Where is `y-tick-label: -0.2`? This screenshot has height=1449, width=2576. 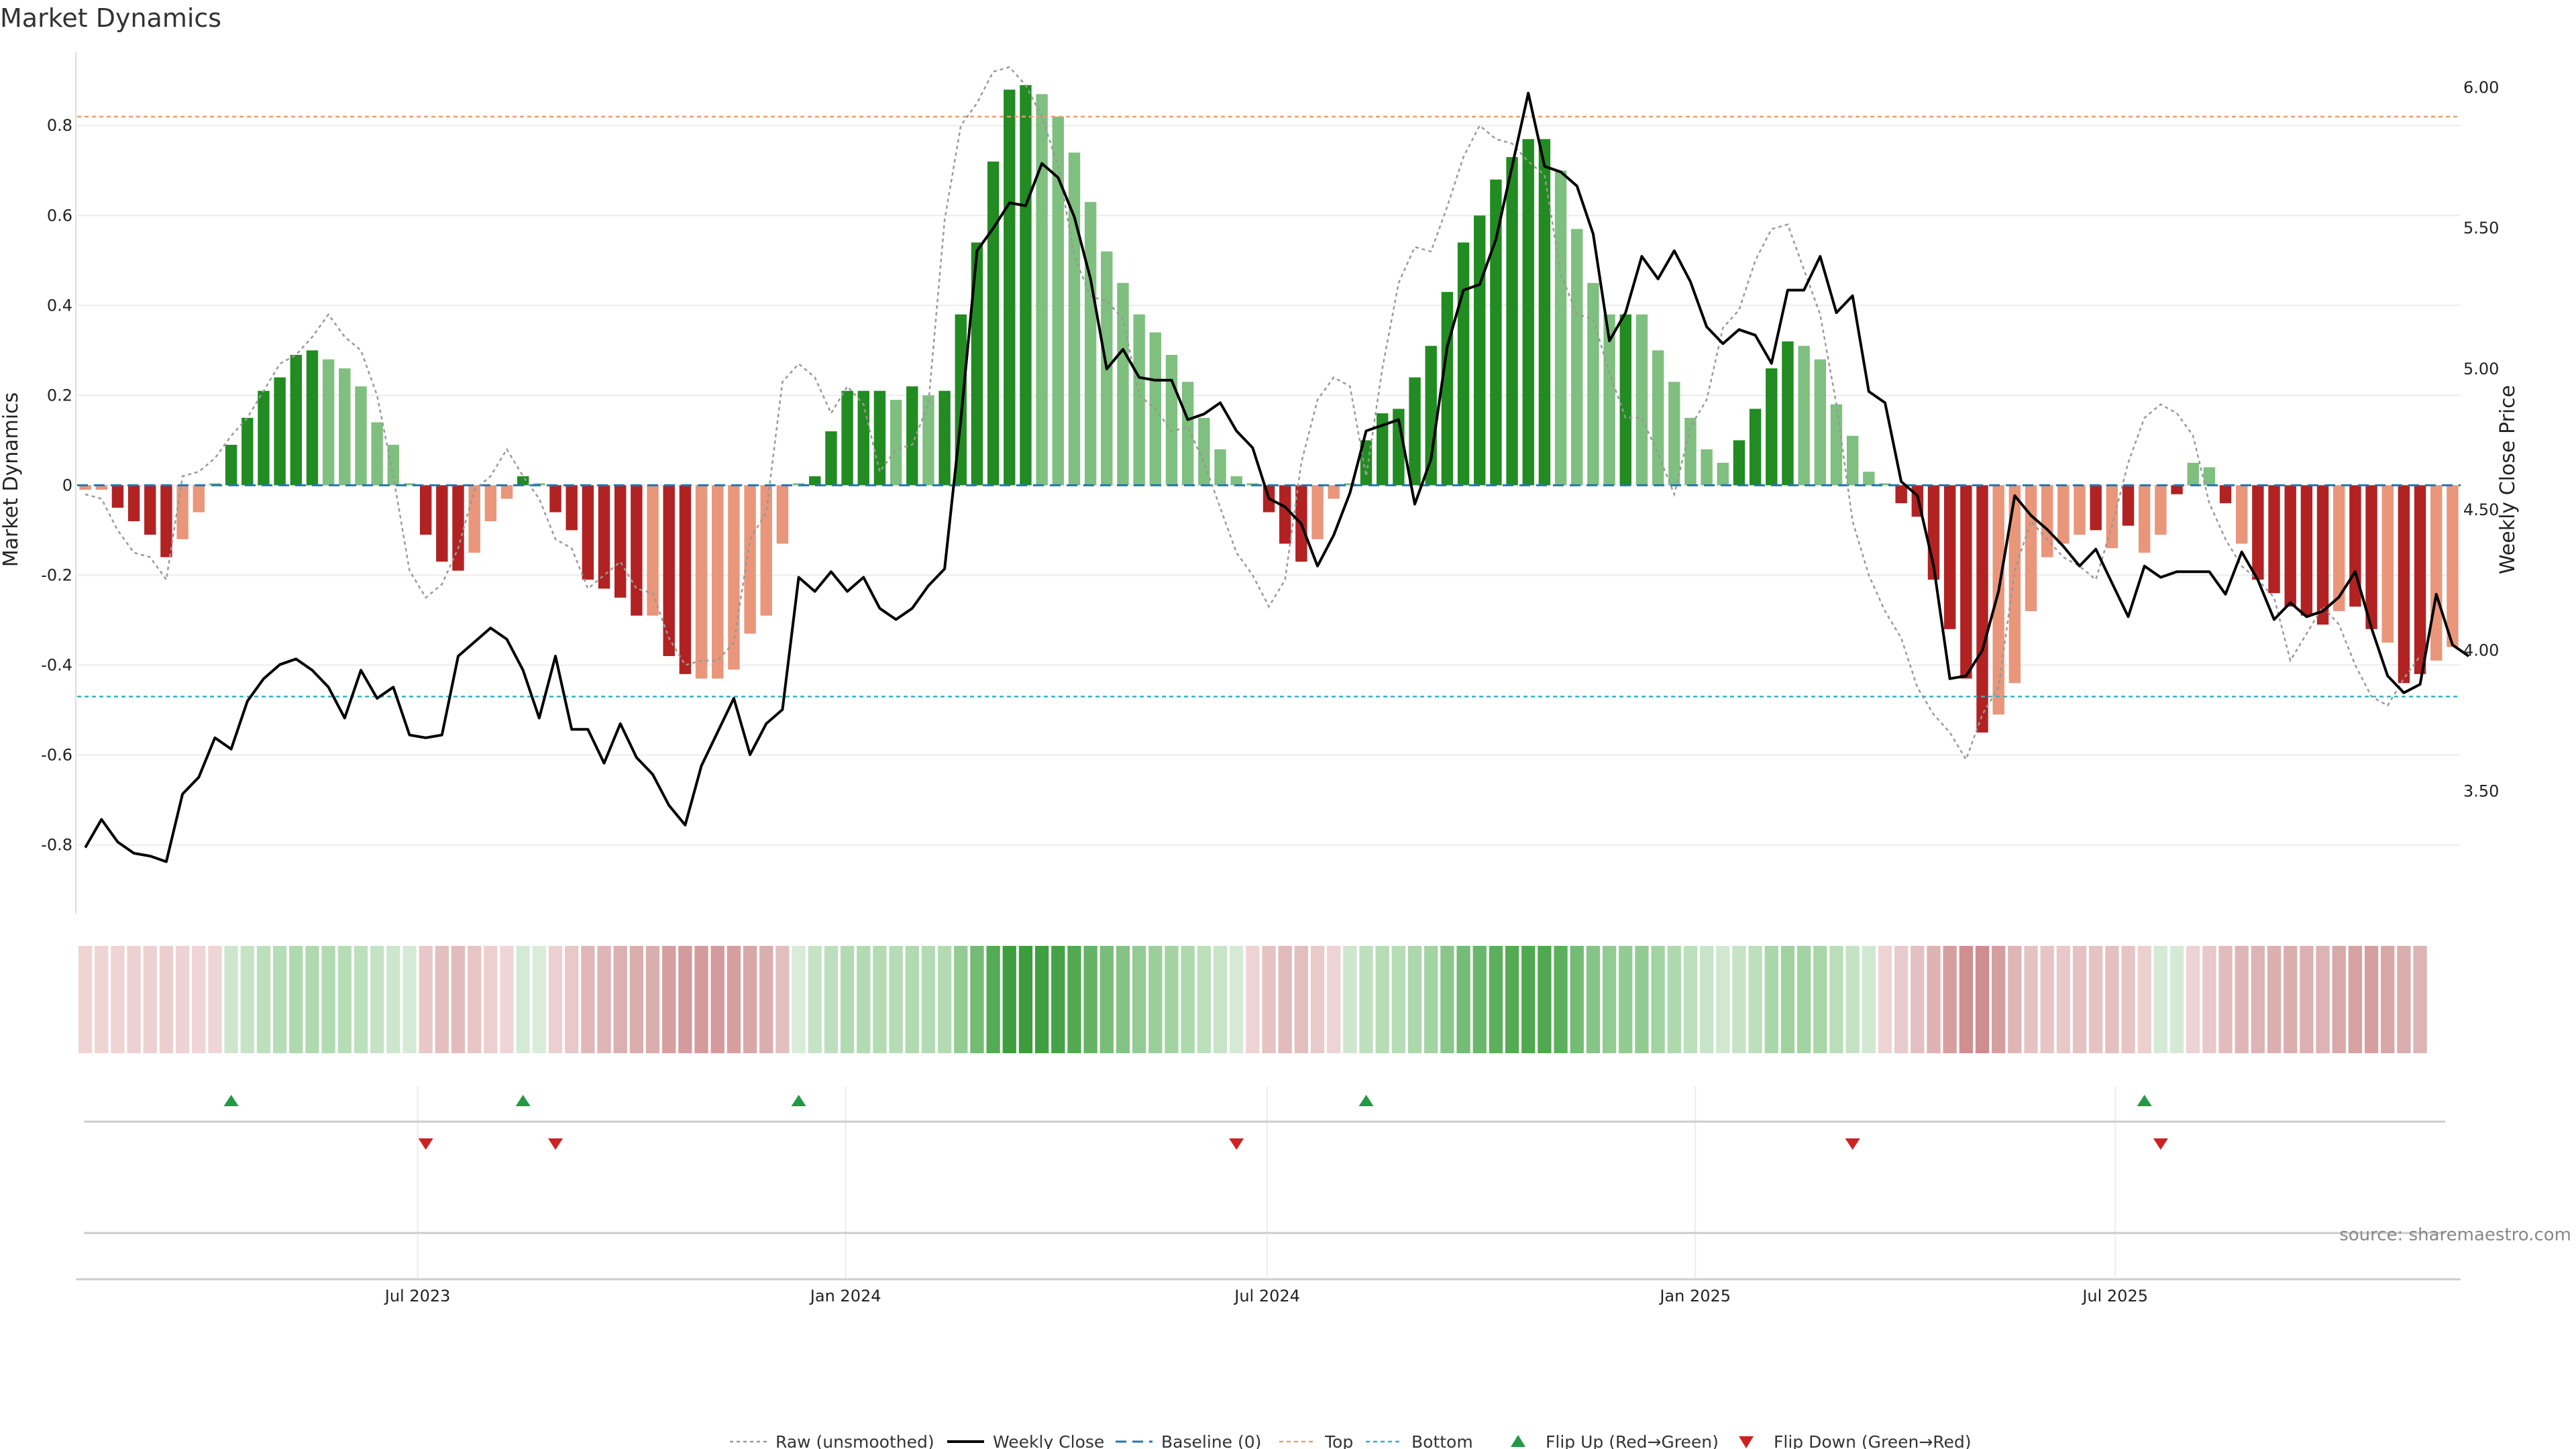
y-tick-label: -0.2 is located at coordinates (56, 575).